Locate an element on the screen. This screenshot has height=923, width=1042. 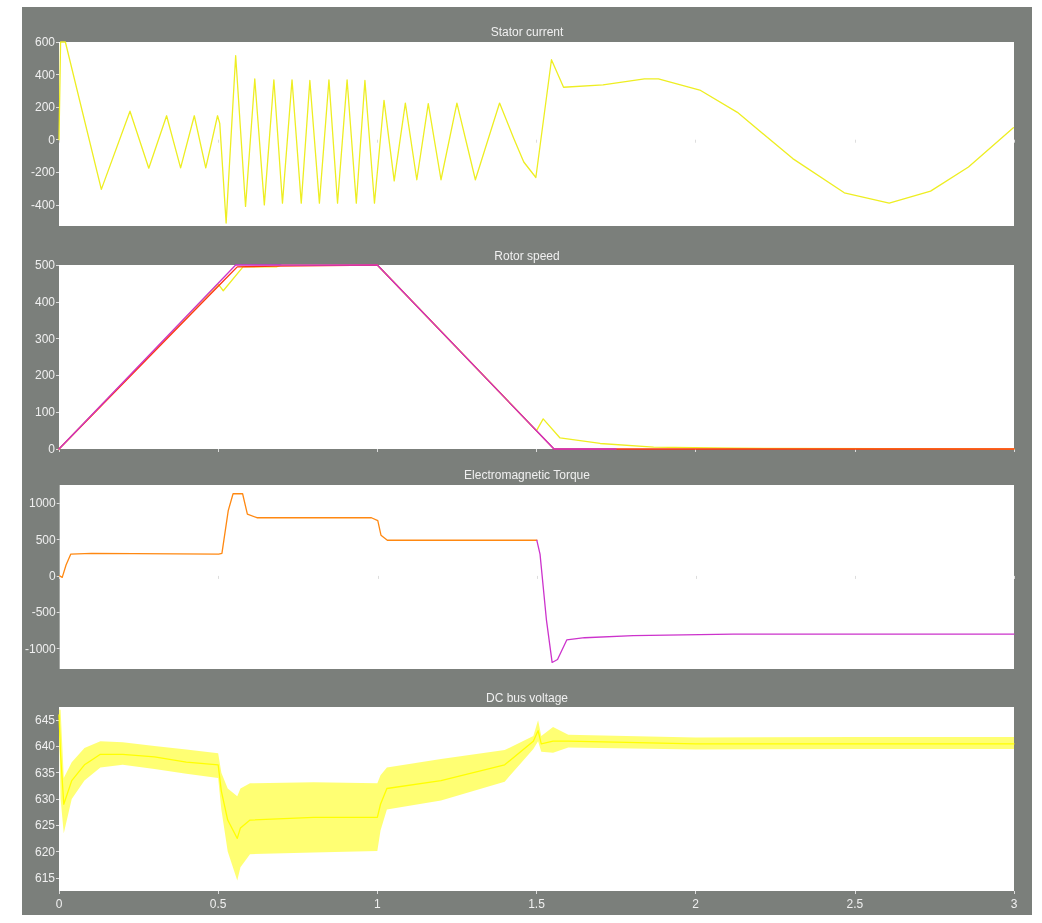
y-tick-label: 615 is located at coordinates (45, 877).